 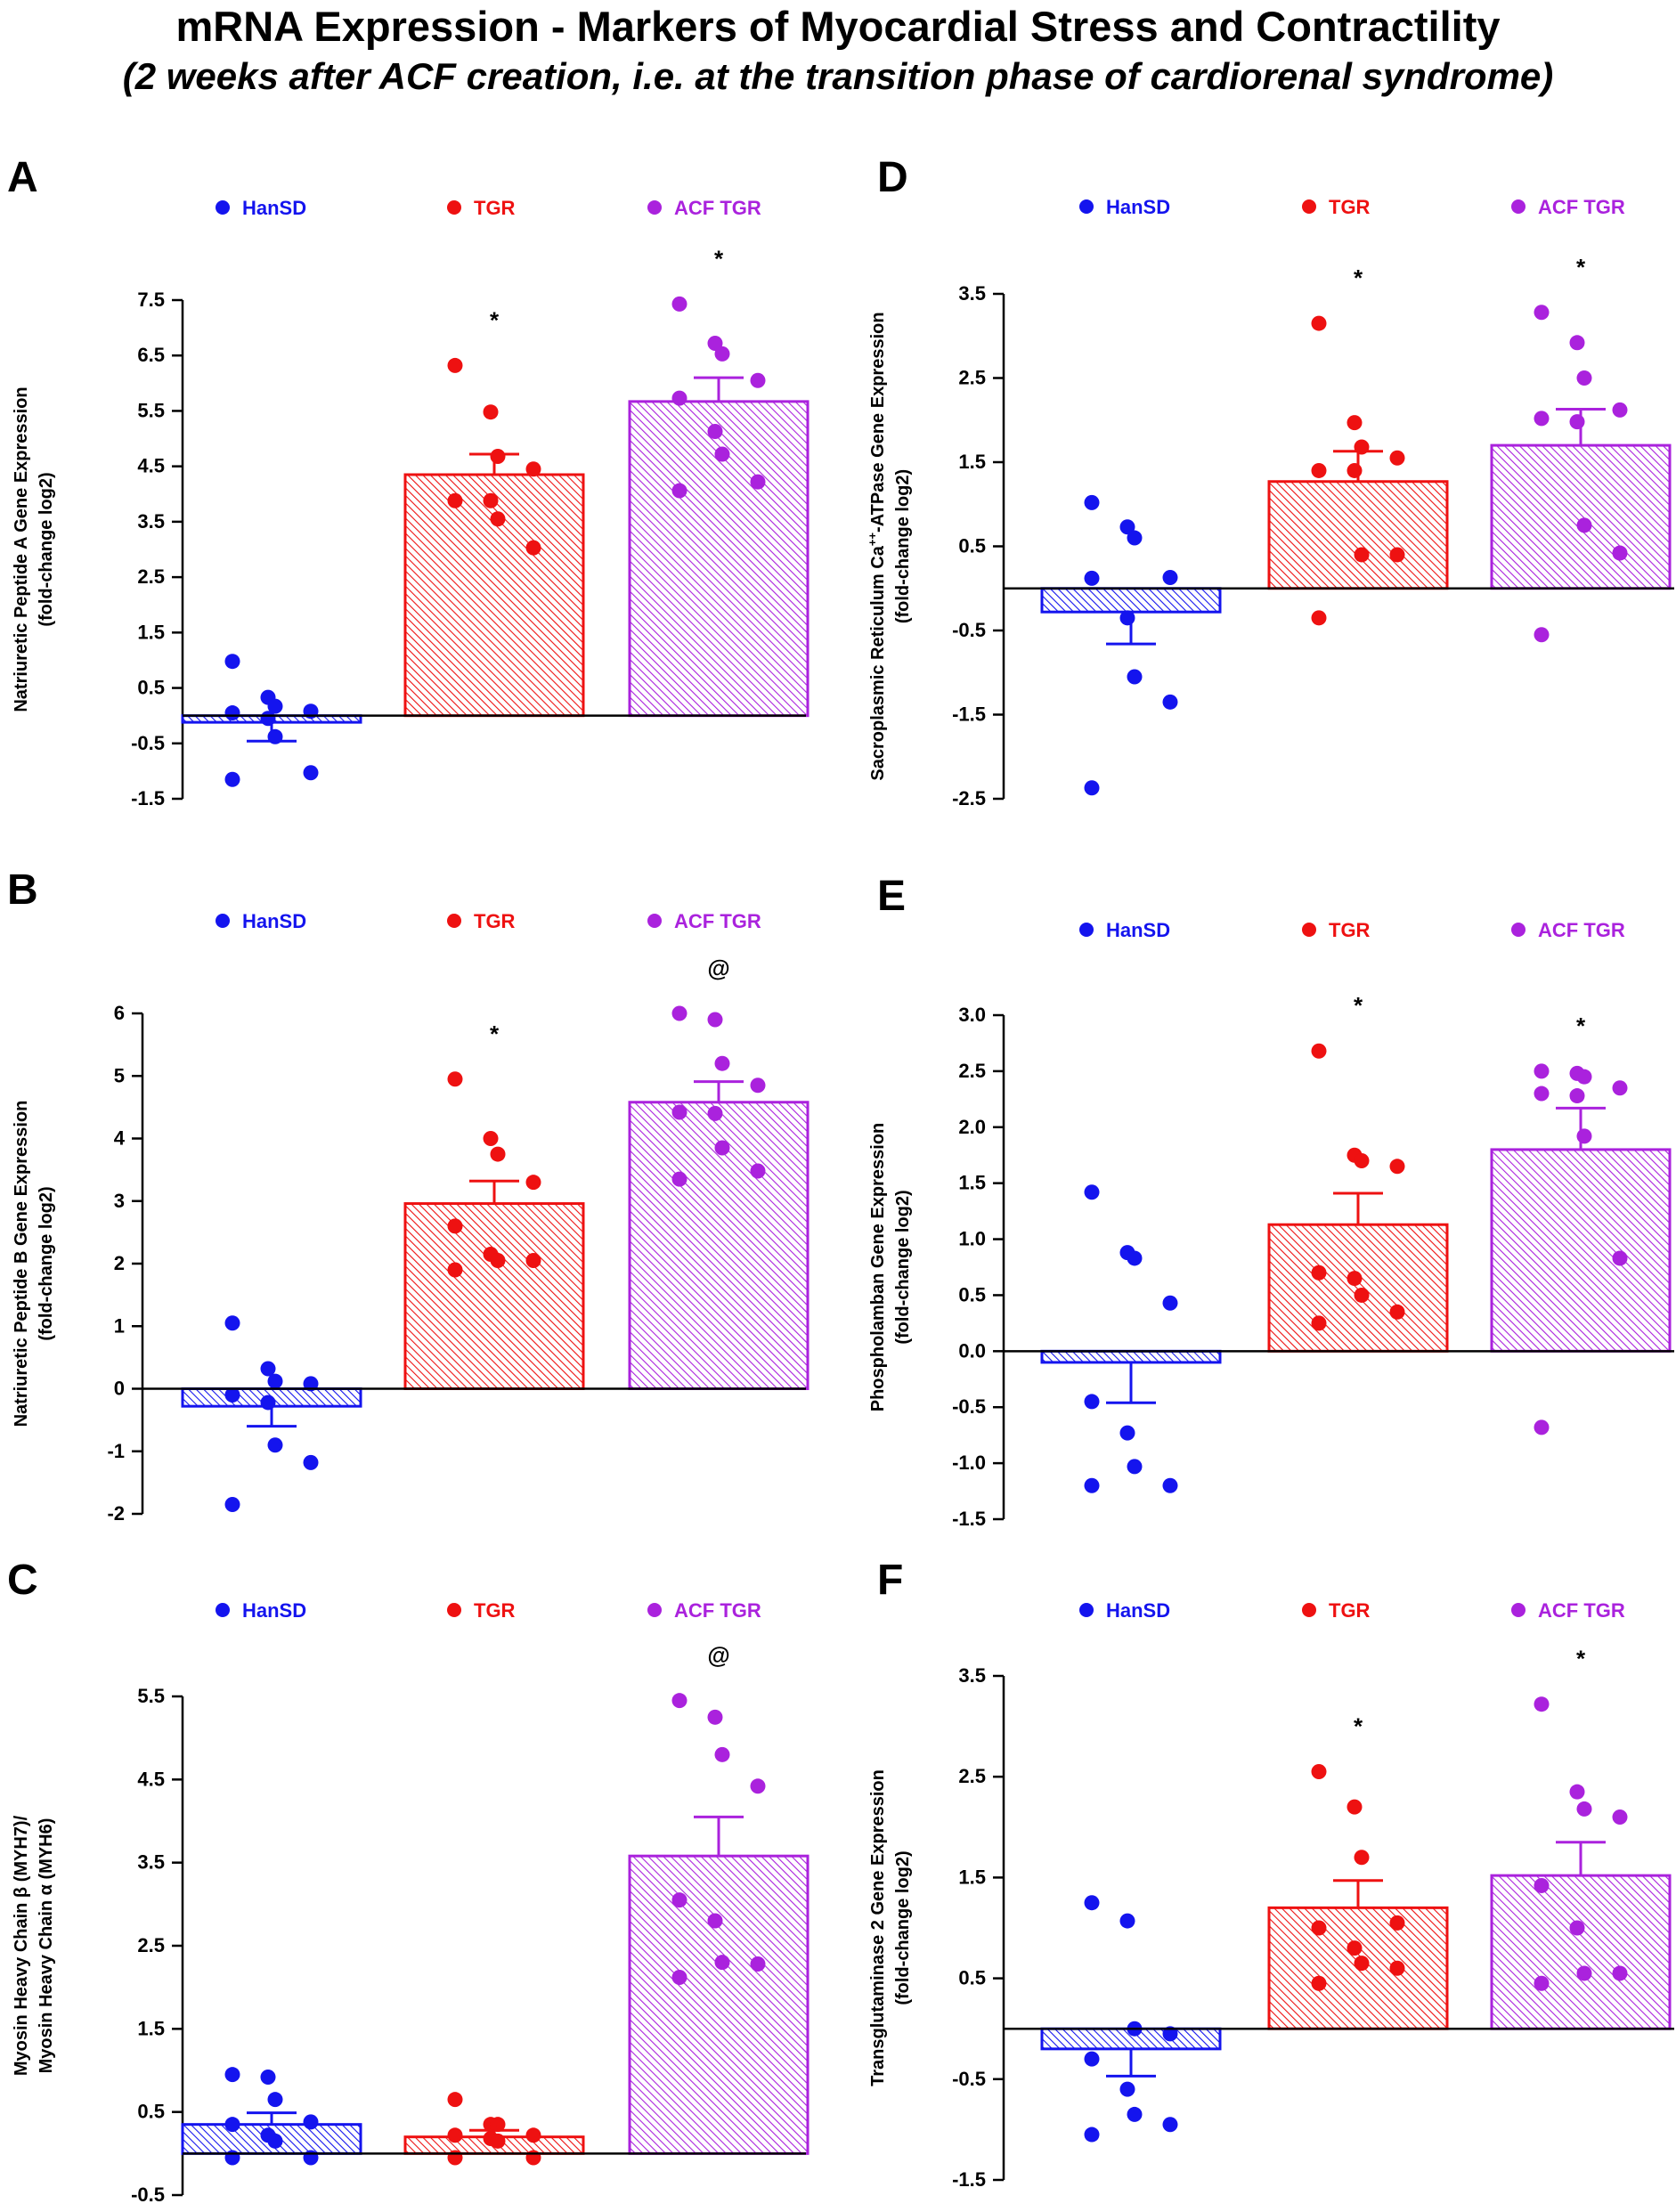 I want to click on panel-e-y-tick-label-5: 1.0, so click(x=972, y=1239).